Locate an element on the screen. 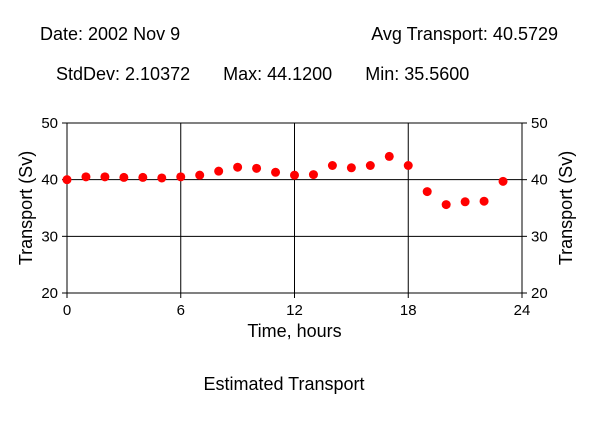 This screenshot has height=422, width=596. y-tick-label-left: 30 is located at coordinates (49, 236).